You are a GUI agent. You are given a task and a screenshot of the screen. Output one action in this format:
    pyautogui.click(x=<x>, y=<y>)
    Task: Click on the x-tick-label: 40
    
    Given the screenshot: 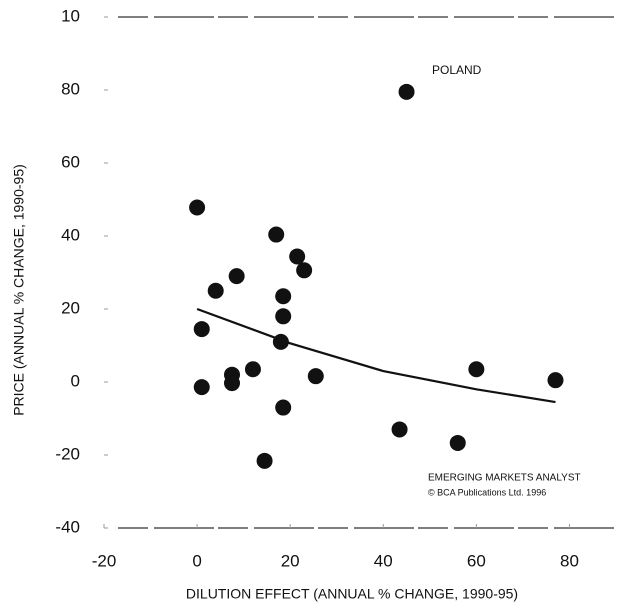 What is the action you would take?
    pyautogui.click(x=383, y=560)
    